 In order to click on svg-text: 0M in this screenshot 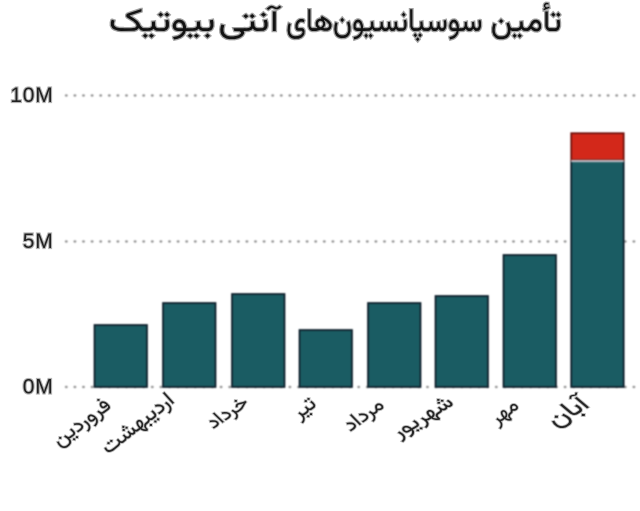, I will do `click(38, 387)`.